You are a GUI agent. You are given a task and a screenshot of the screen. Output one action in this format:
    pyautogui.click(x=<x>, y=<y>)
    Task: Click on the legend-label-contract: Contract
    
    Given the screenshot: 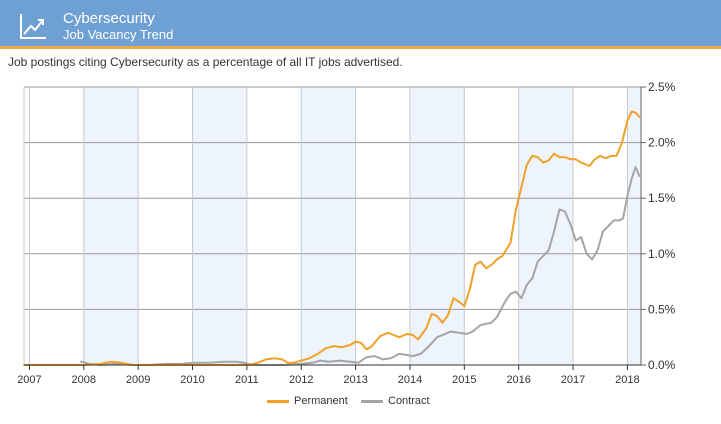 What is the action you would take?
    pyautogui.click(x=409, y=401)
    